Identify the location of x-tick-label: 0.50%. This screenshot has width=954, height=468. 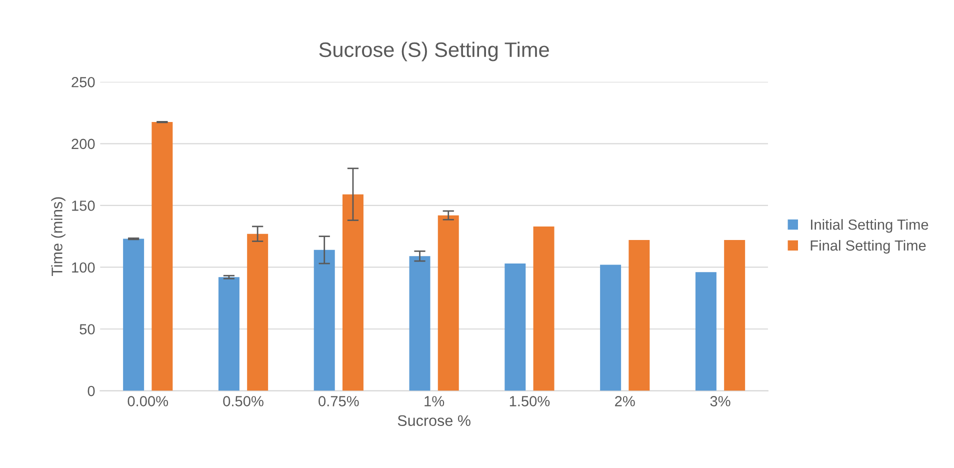
(243, 401).